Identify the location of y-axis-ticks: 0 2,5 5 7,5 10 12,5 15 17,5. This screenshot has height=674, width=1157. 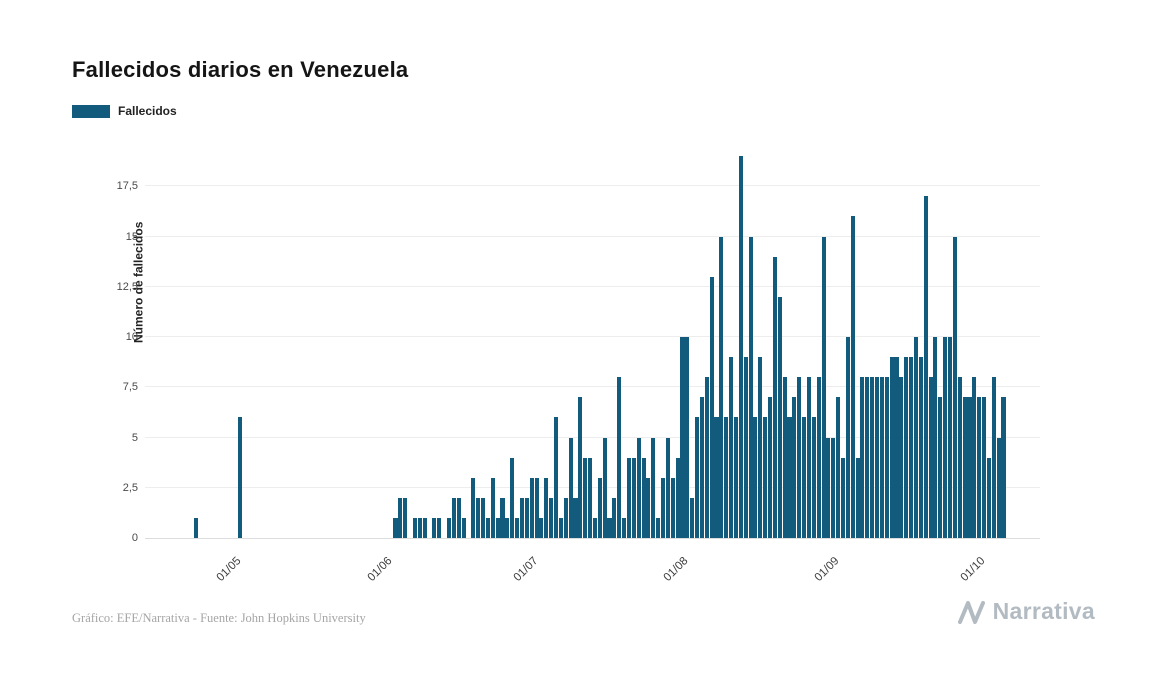
(117, 342).